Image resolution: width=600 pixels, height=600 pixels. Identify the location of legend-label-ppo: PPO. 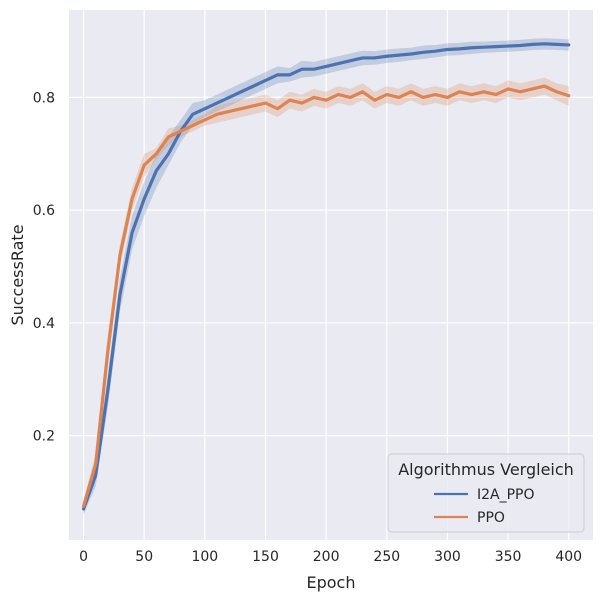
(491, 518).